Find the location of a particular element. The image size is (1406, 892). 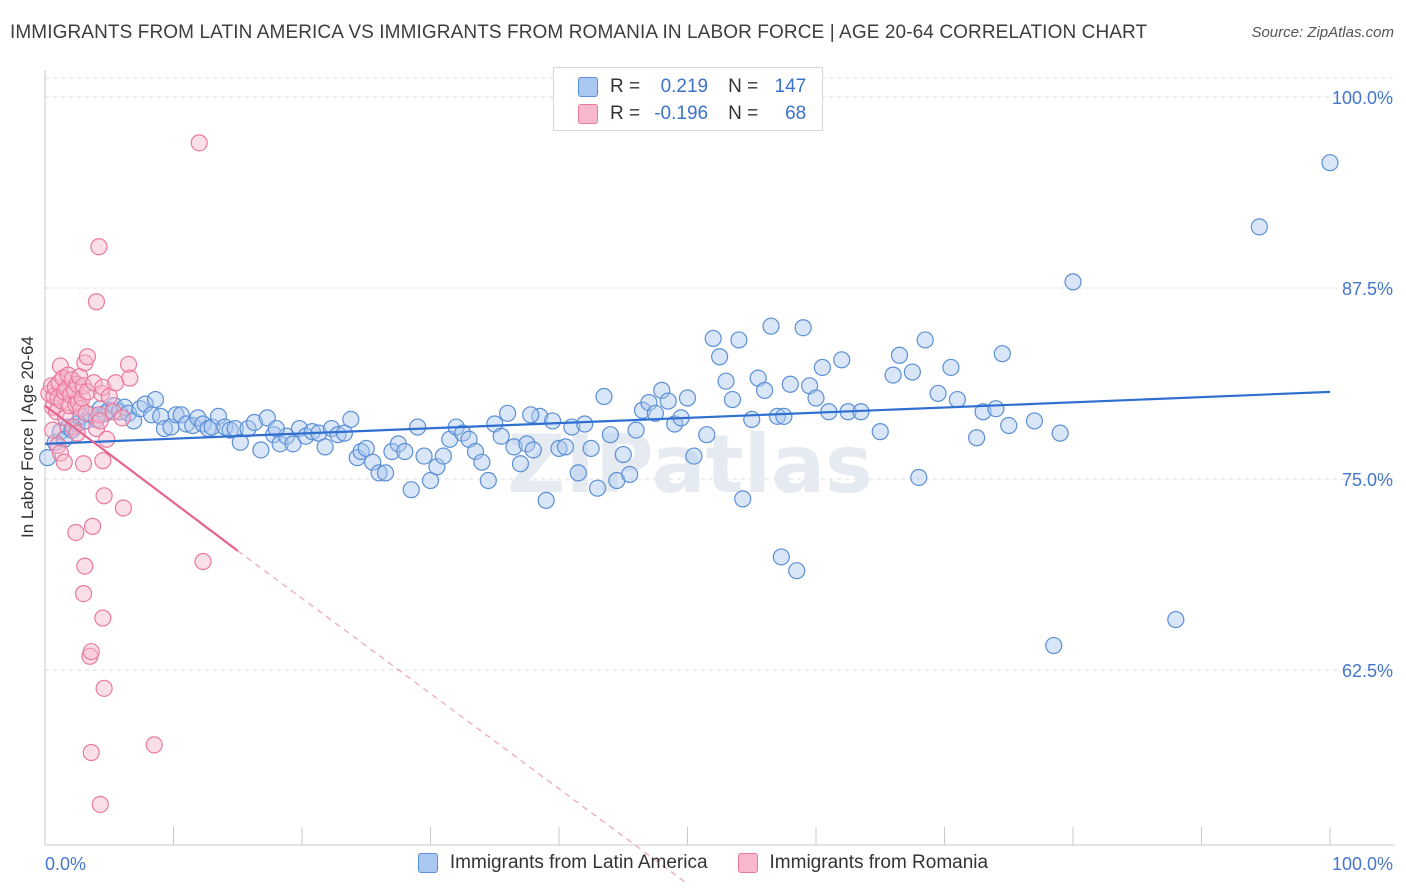

y-tick-labels: 100.0% 87.5% 75.0% 62.5% is located at coordinates (1362, 384).